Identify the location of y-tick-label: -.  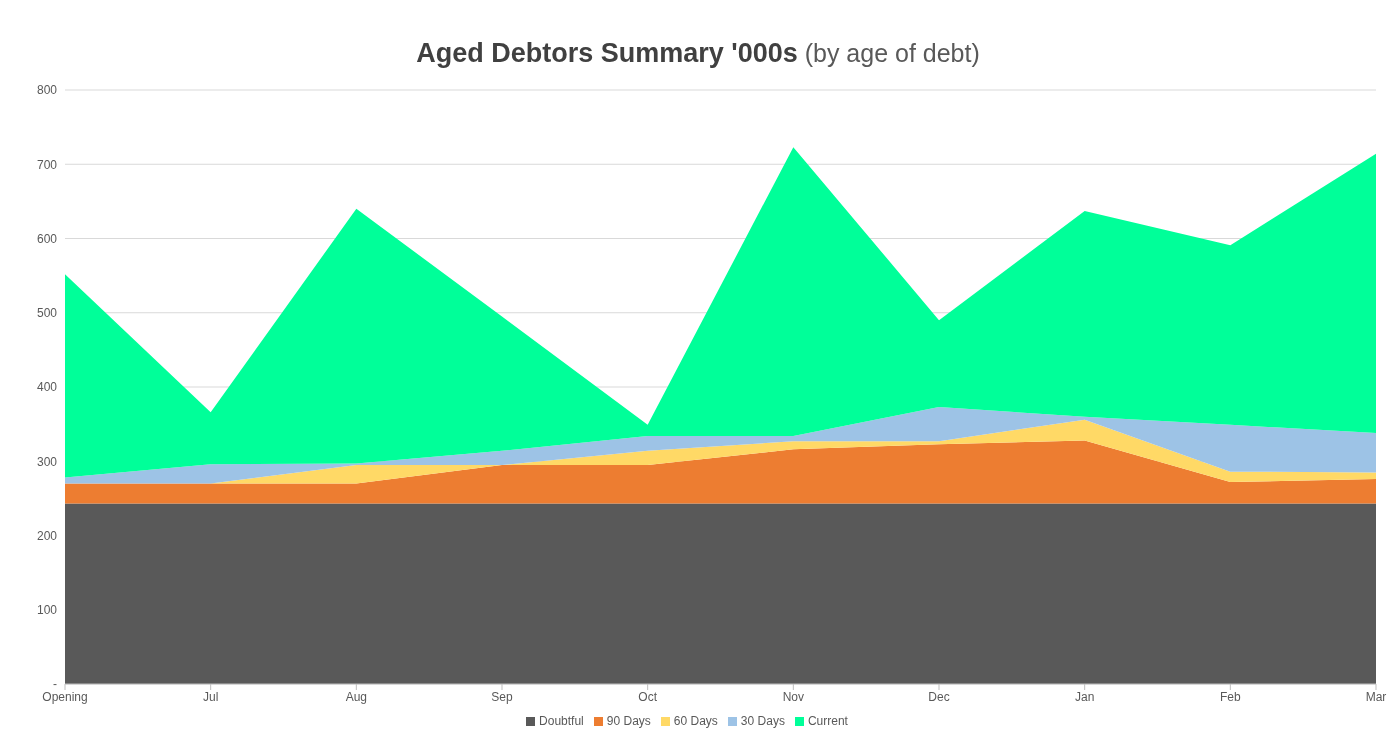
(55, 684).